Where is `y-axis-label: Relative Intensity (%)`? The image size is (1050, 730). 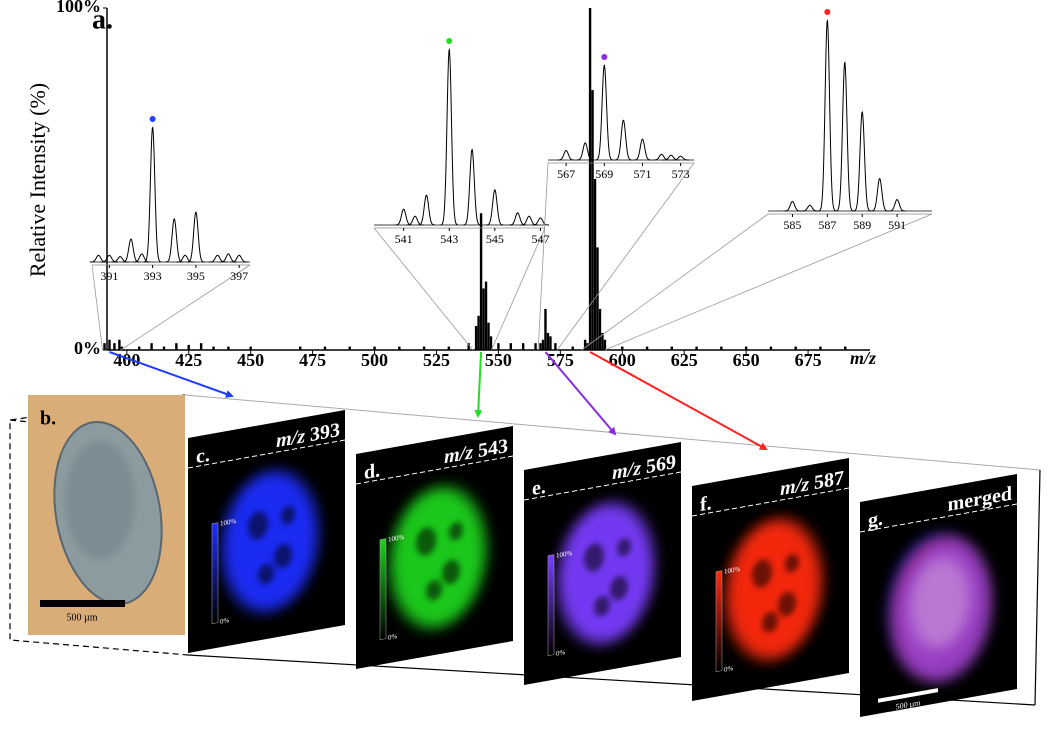
y-axis-label: Relative Intensity (%) is located at coordinates (37, 180).